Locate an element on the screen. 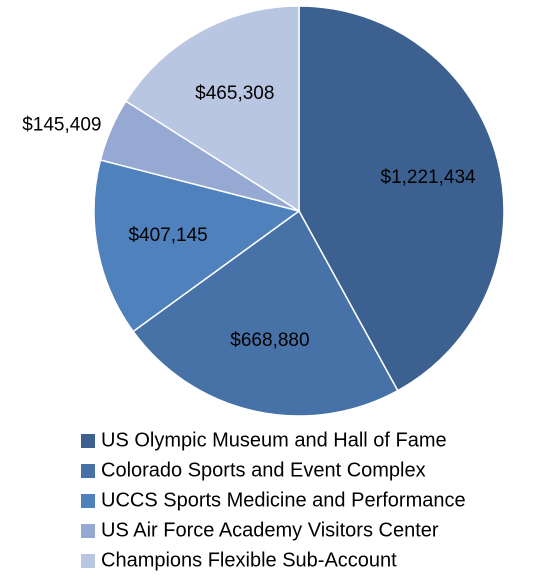 The image size is (537, 576). legend-label: US Air Force Academy Visitors Center is located at coordinates (270, 530).